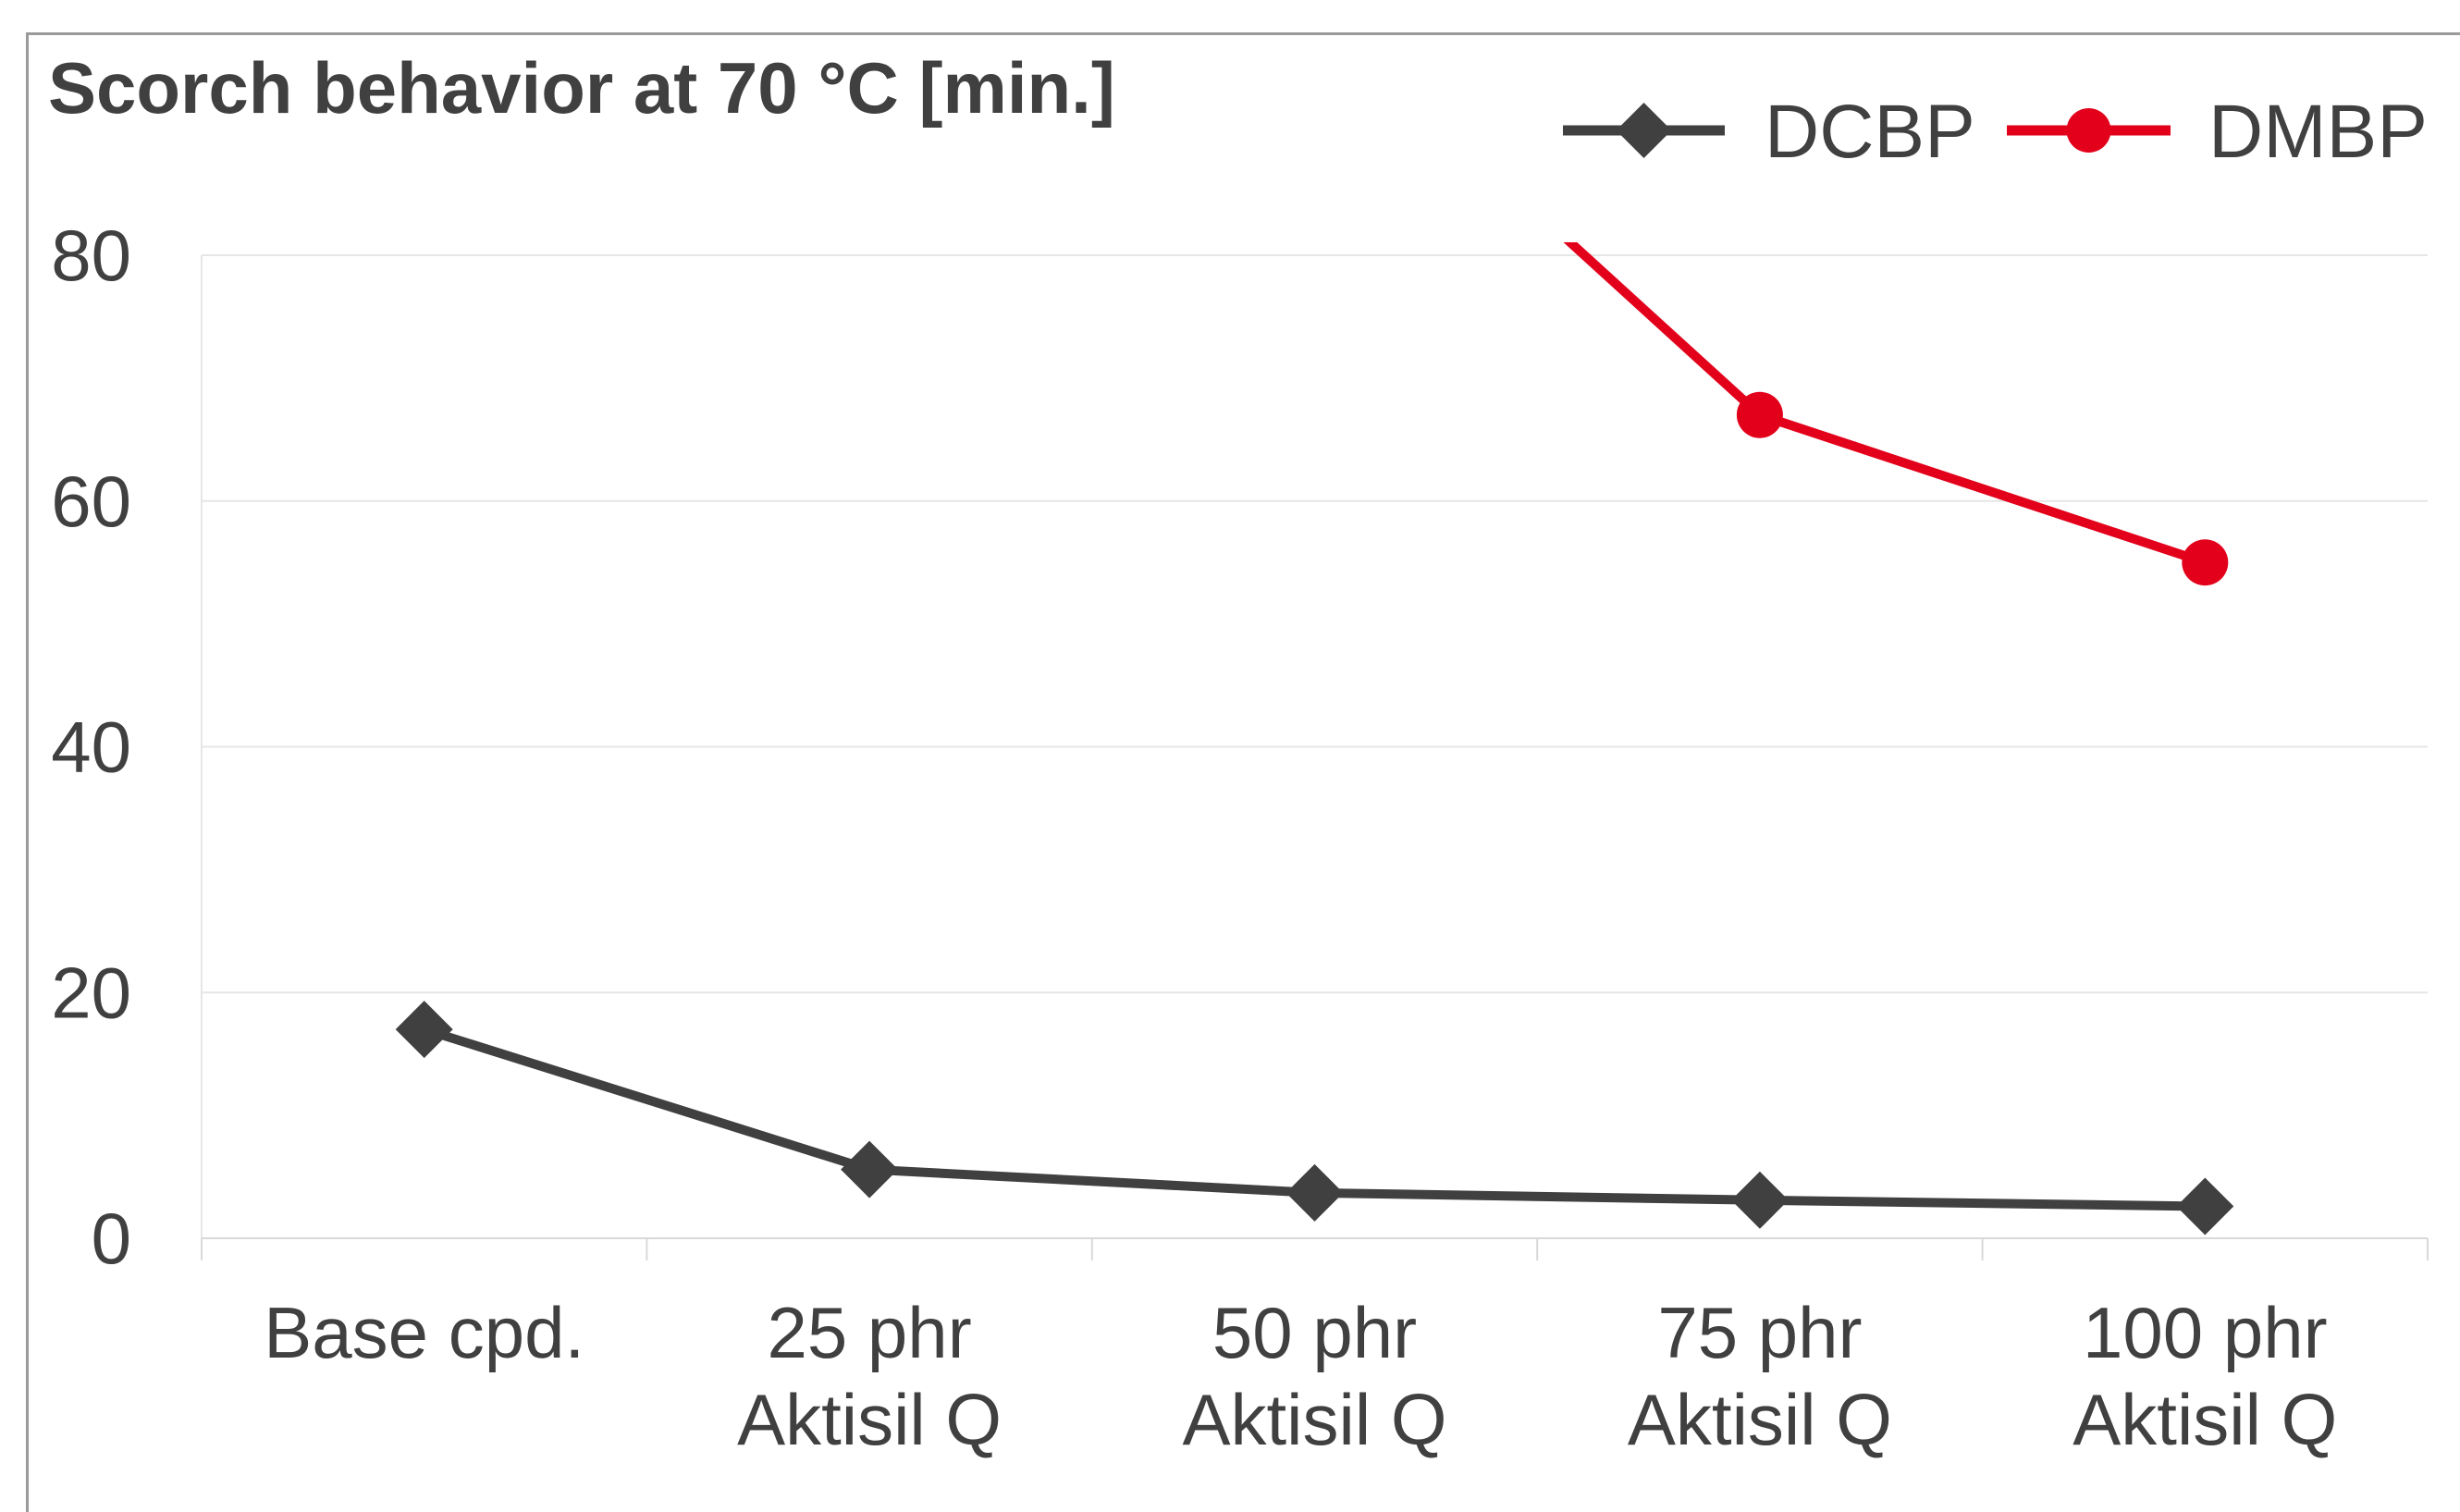 This screenshot has width=2460, height=1512. I want to click on legend-marker-diamond, so click(1644, 130).